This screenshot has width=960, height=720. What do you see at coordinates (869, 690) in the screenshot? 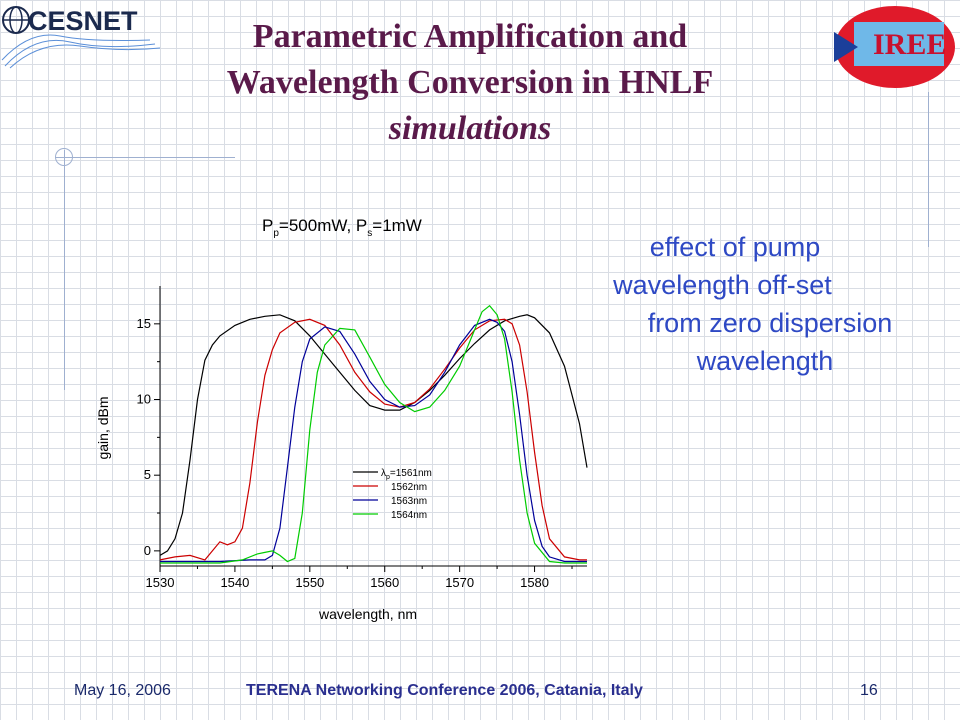
I see `page-number: 16` at bounding box center [869, 690].